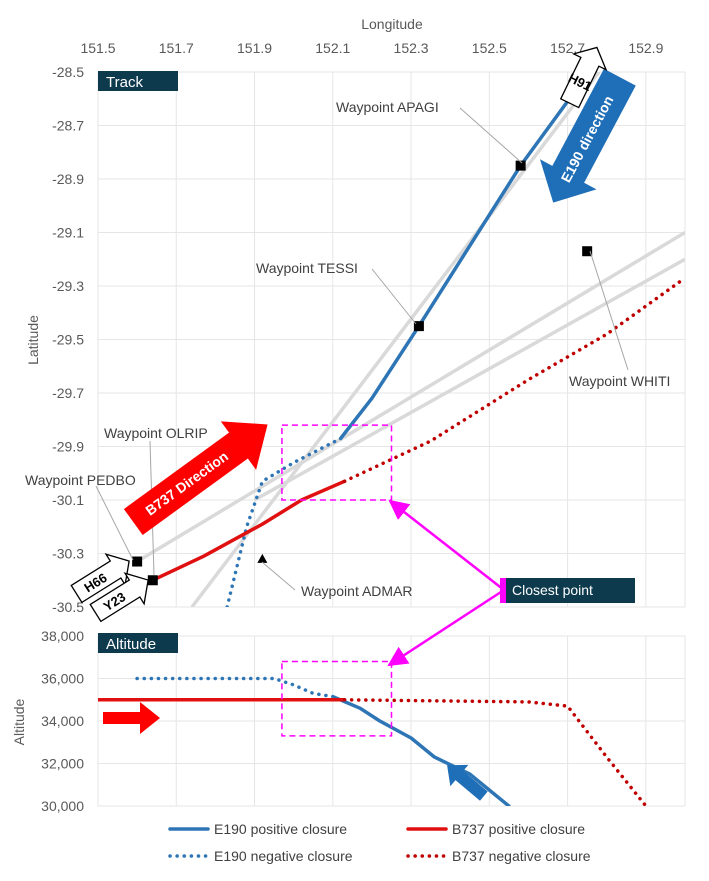 The height and width of the screenshot is (881, 709). What do you see at coordinates (284, 521) in the screenshot?
I see `track-series-e190-negative-closure` at bounding box center [284, 521].